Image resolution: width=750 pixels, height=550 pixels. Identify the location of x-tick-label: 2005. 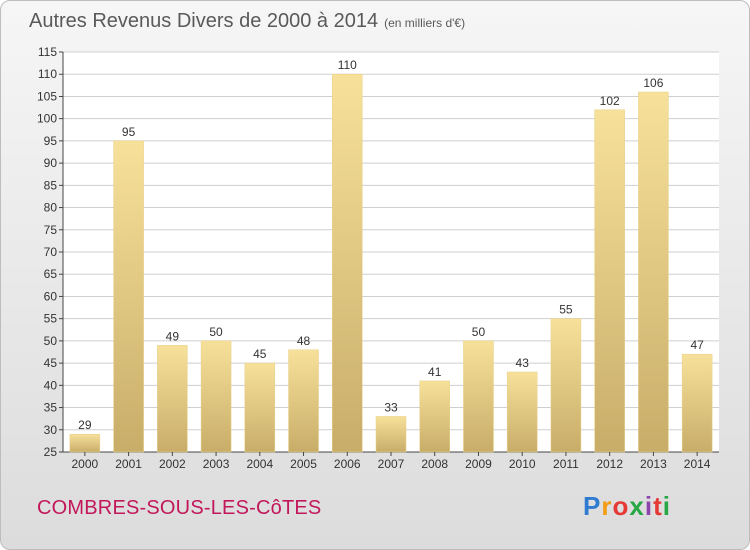
(303, 464).